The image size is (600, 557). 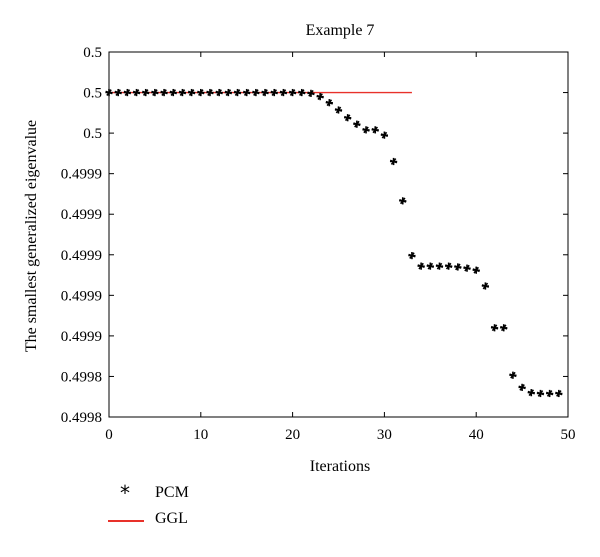 I want to click on legend-label-pcm: PCM, so click(x=172, y=492).